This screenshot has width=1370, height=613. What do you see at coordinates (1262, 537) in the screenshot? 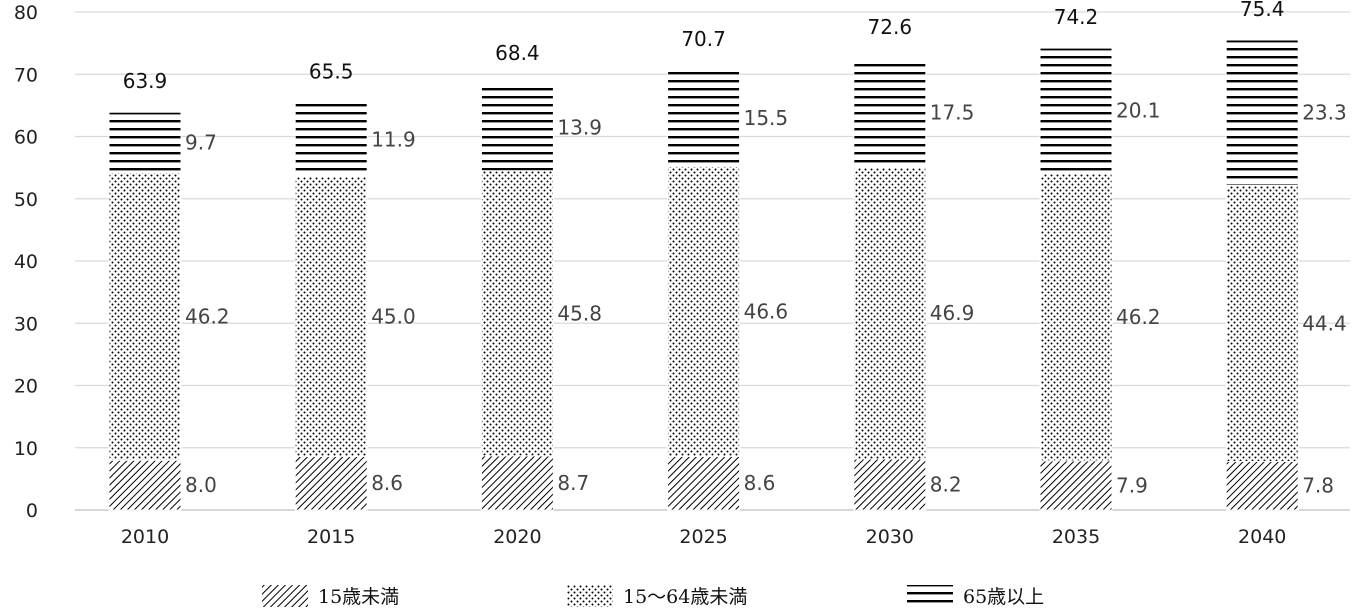
I see `x-tick-label: 2040` at bounding box center [1262, 537].